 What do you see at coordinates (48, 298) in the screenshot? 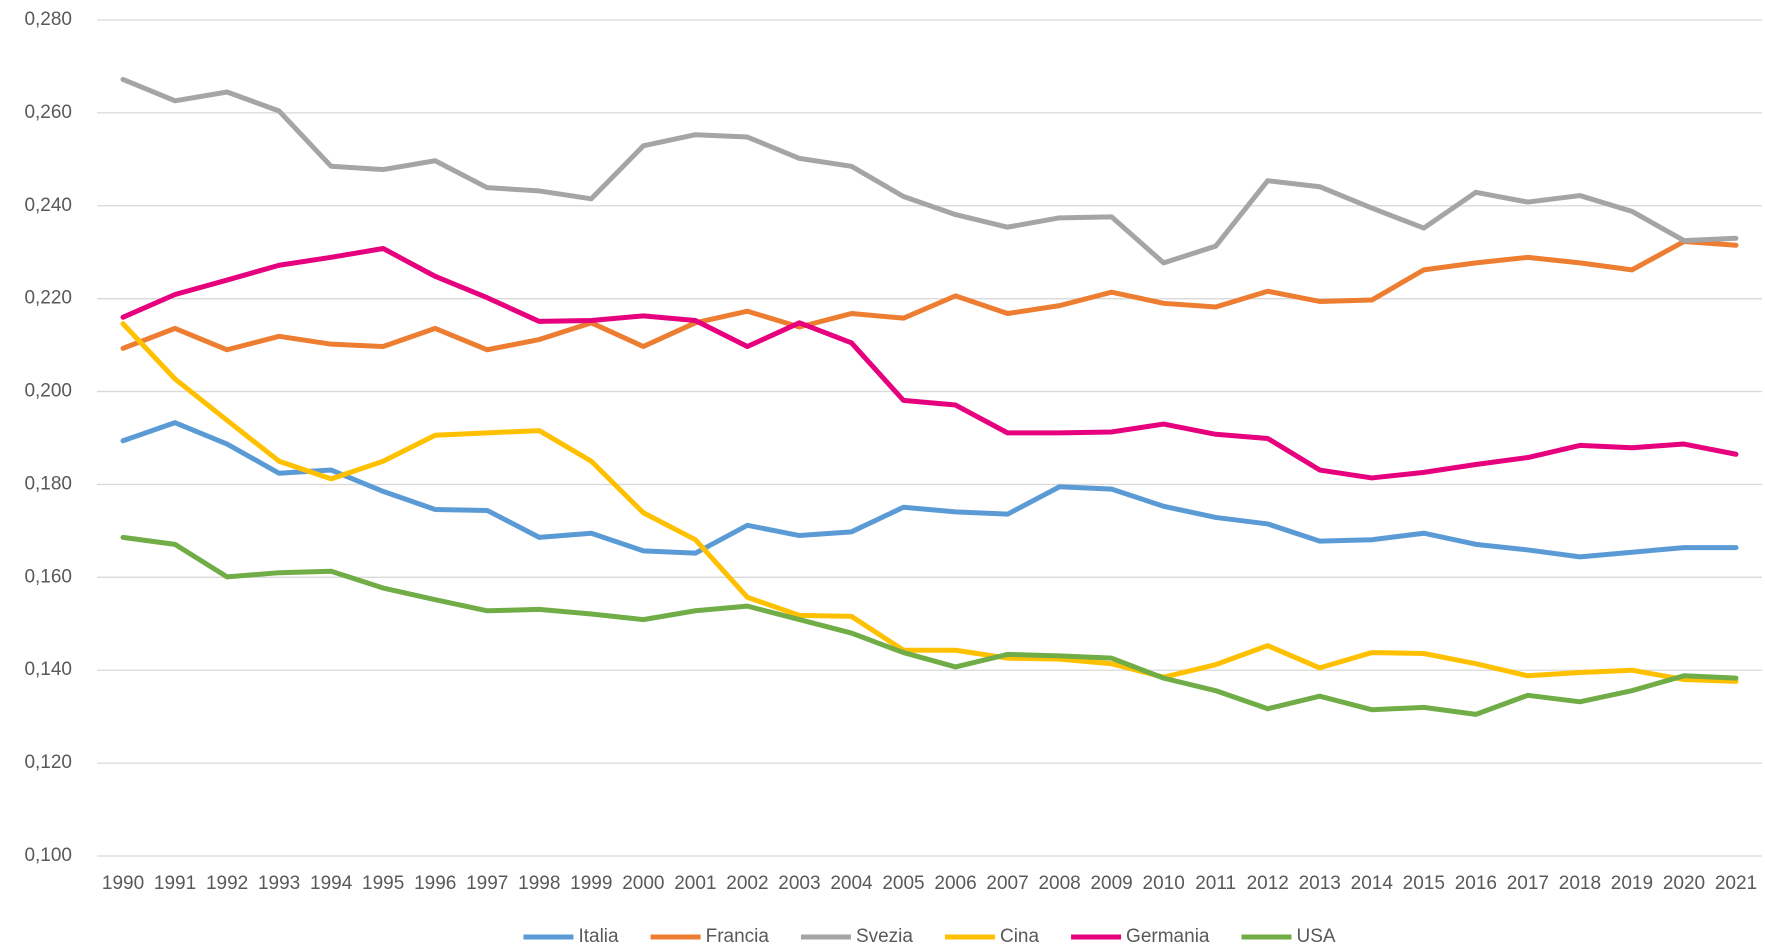
I see `y-tick-label: 0,220` at bounding box center [48, 298].